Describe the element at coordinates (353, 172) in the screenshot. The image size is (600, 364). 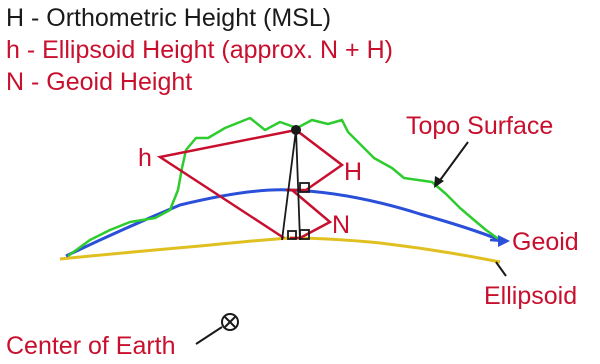
I see `label-orthometric-height-H: H` at that location.